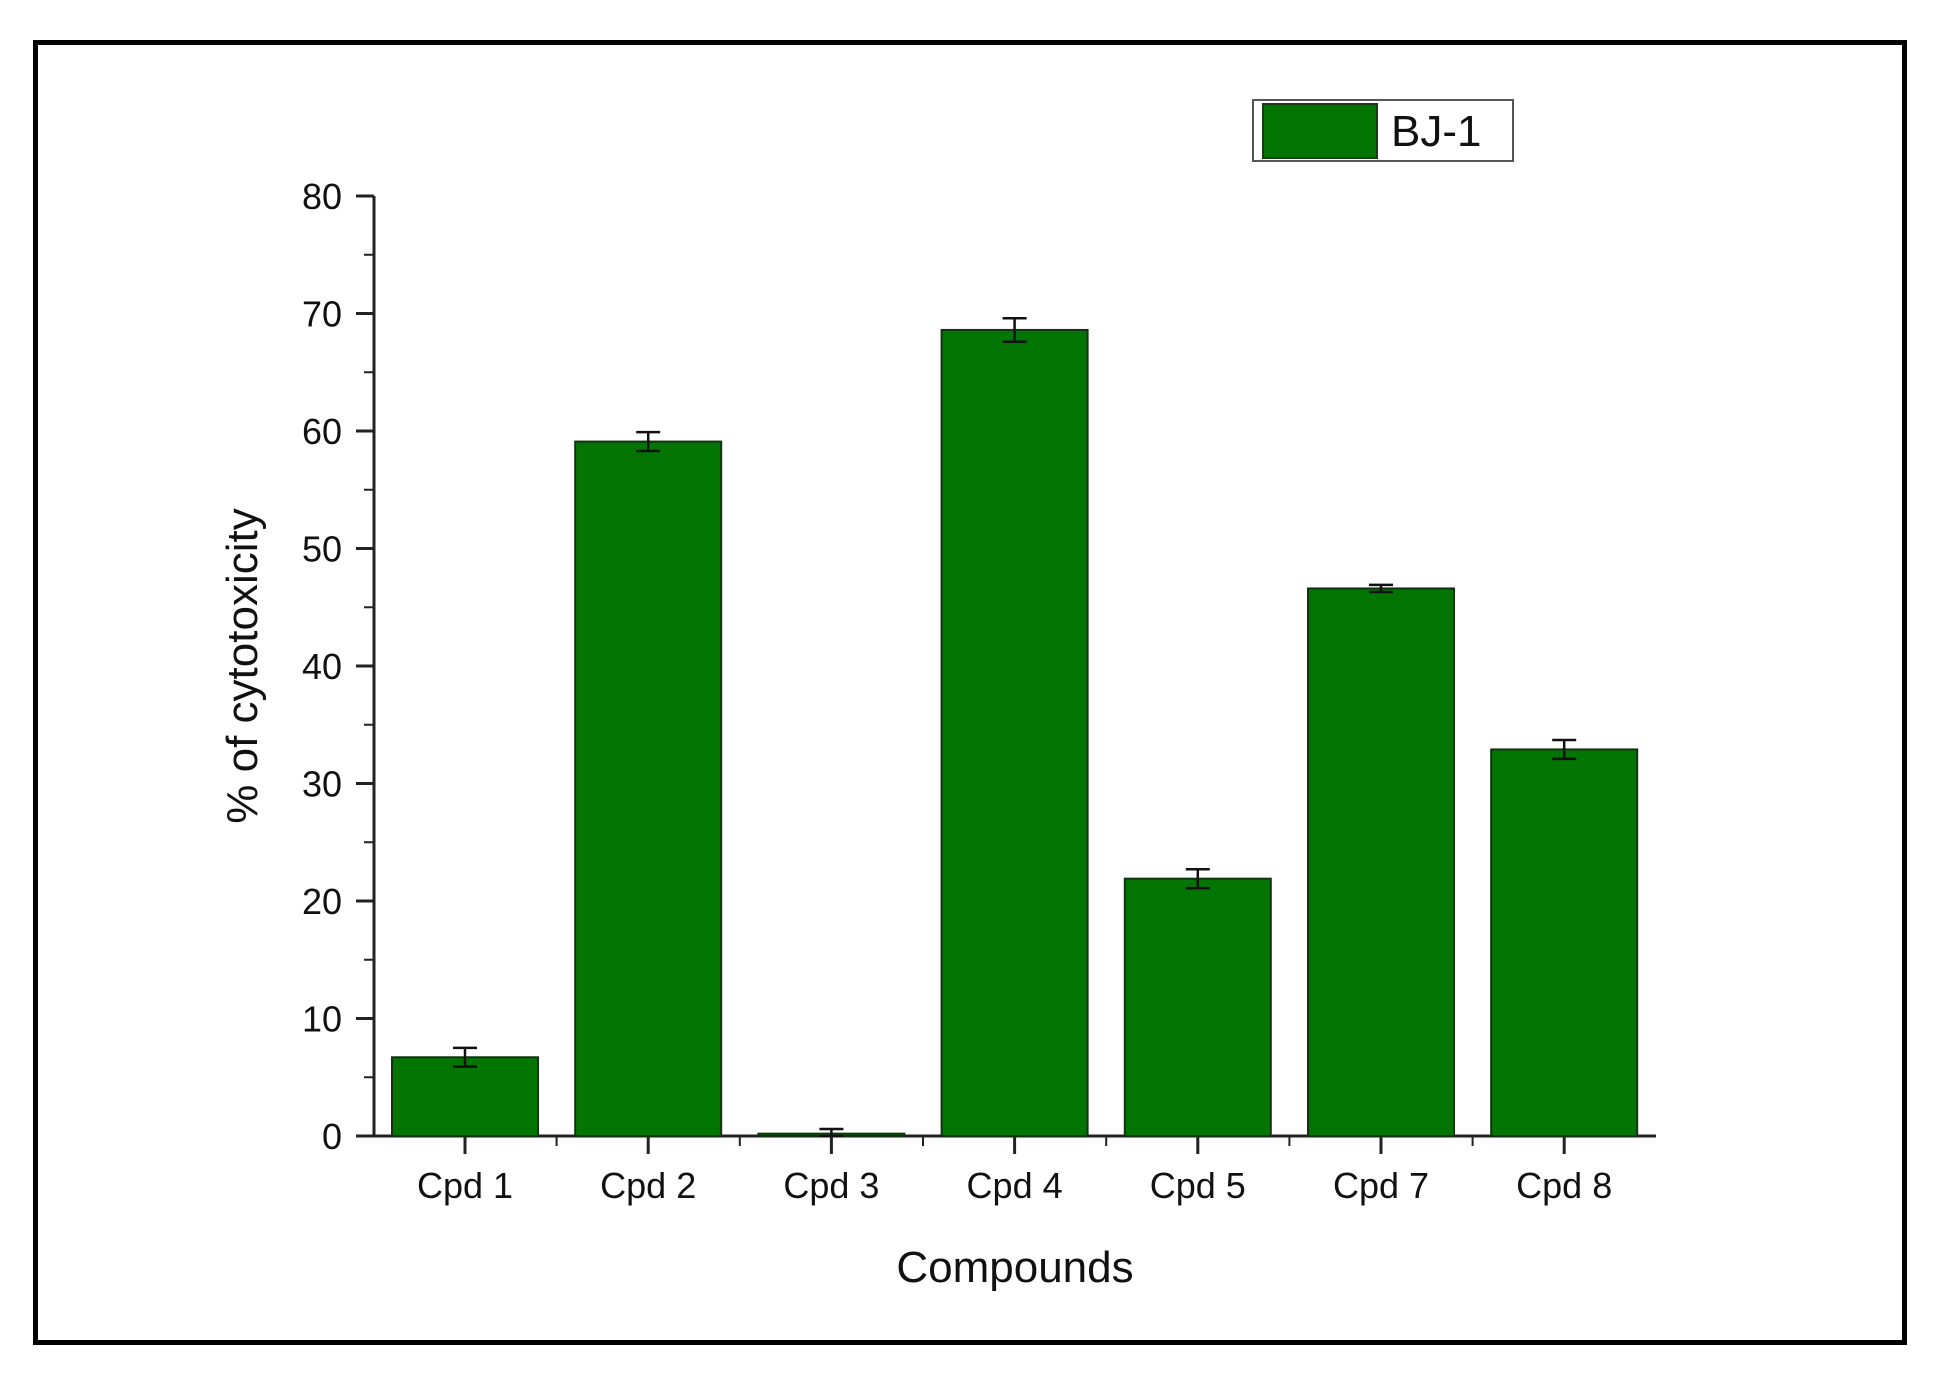 The image size is (1940, 1388). Describe the element at coordinates (332, 1136) in the screenshot. I see `y-tick-label-0: 0` at that location.